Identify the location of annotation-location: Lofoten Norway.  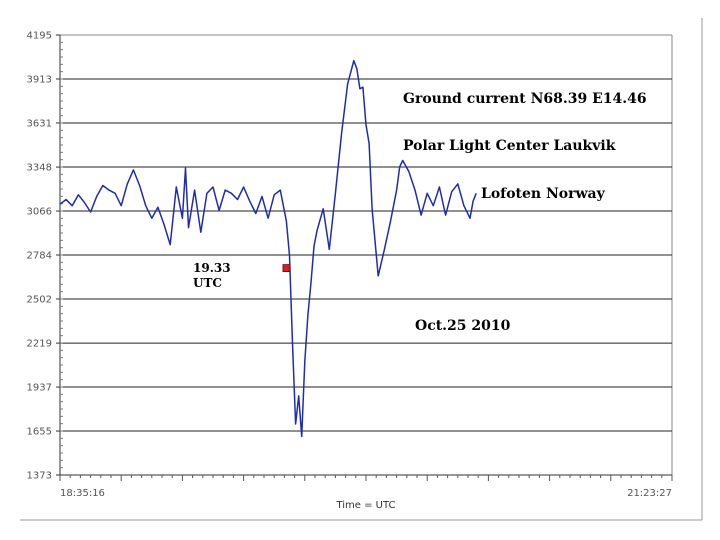
(543, 194).